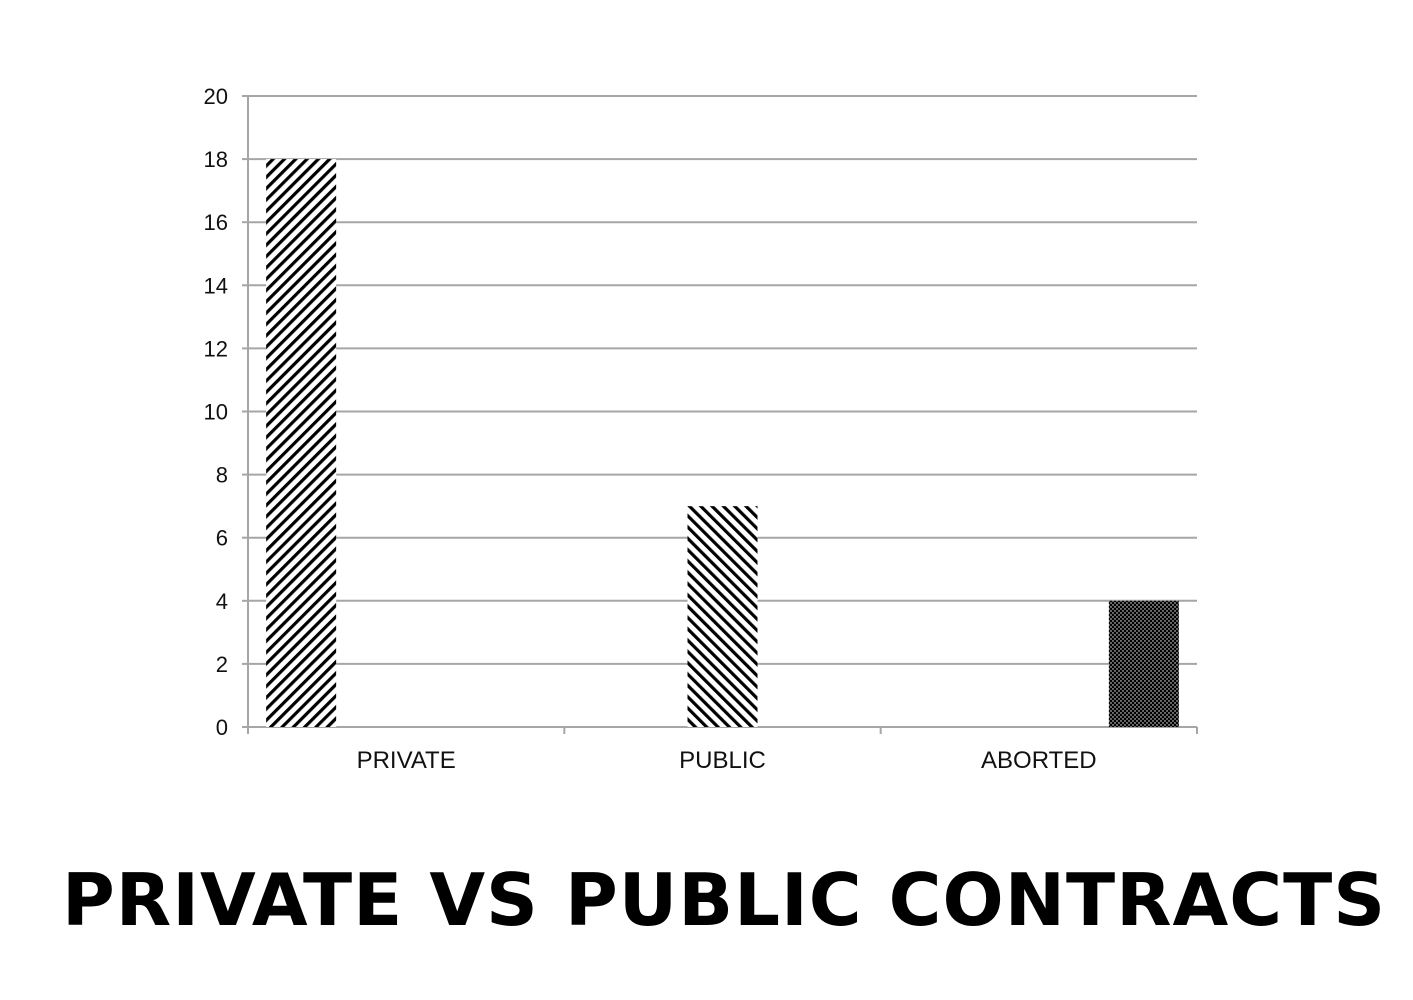  What do you see at coordinates (222, 664) in the screenshot?
I see `y-tick-label: 2` at bounding box center [222, 664].